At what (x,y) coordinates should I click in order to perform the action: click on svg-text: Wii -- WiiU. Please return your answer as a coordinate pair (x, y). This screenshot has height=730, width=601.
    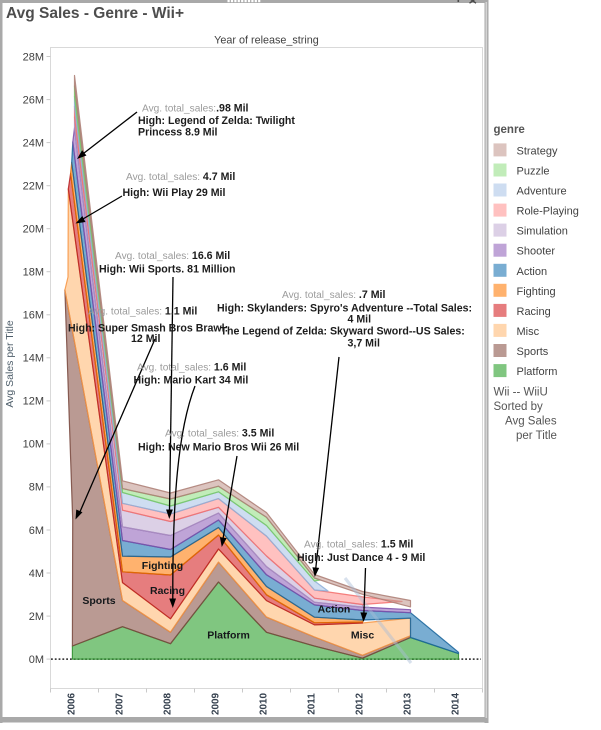
    Looking at the image, I should click on (521, 393).